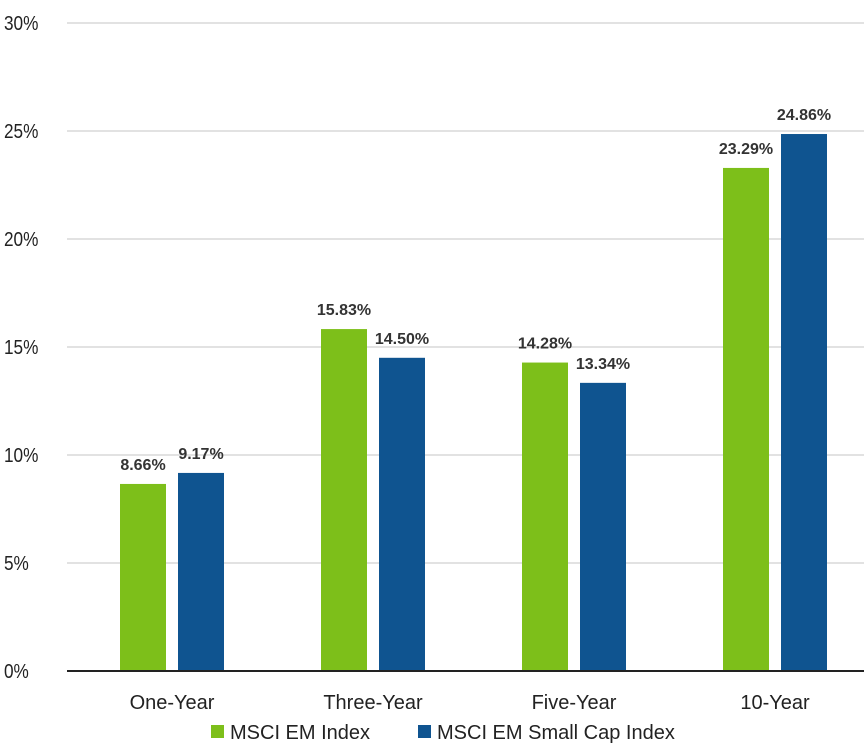  I want to click on x-tick-label: Three-Year, so click(373, 703).